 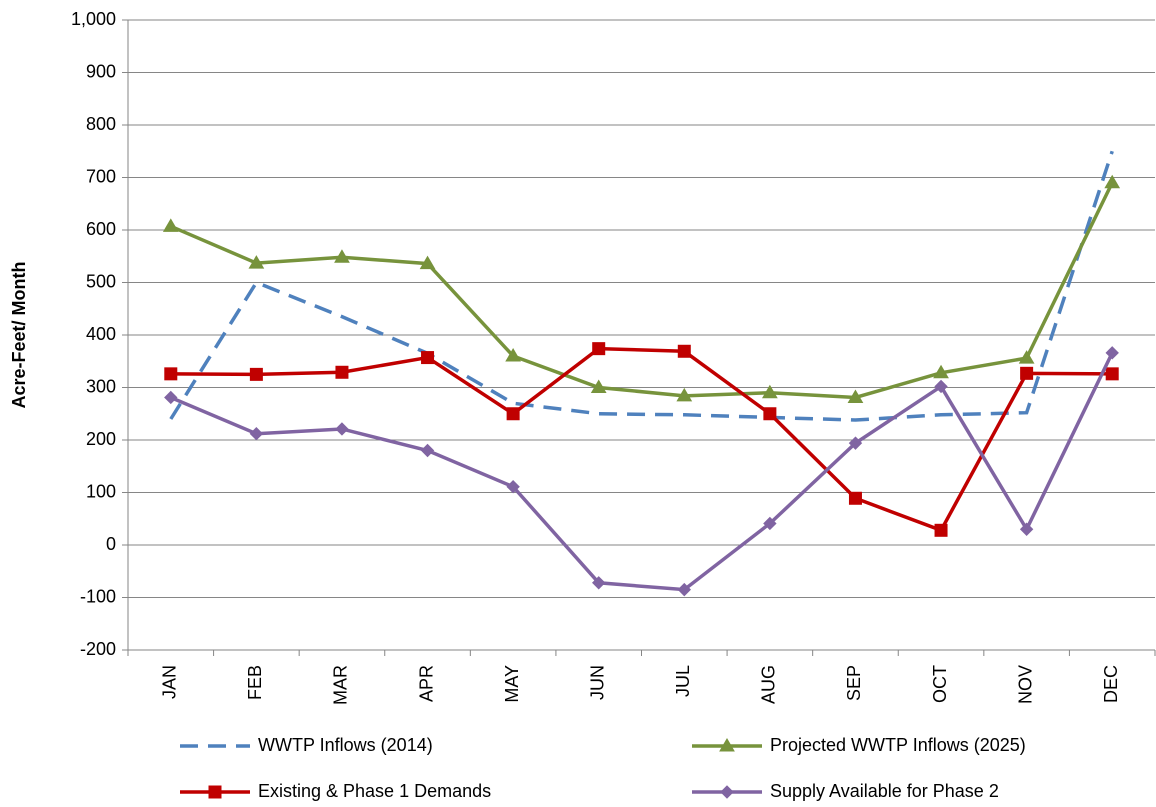 I want to click on y-tick-label: 100, so click(x=101, y=491).